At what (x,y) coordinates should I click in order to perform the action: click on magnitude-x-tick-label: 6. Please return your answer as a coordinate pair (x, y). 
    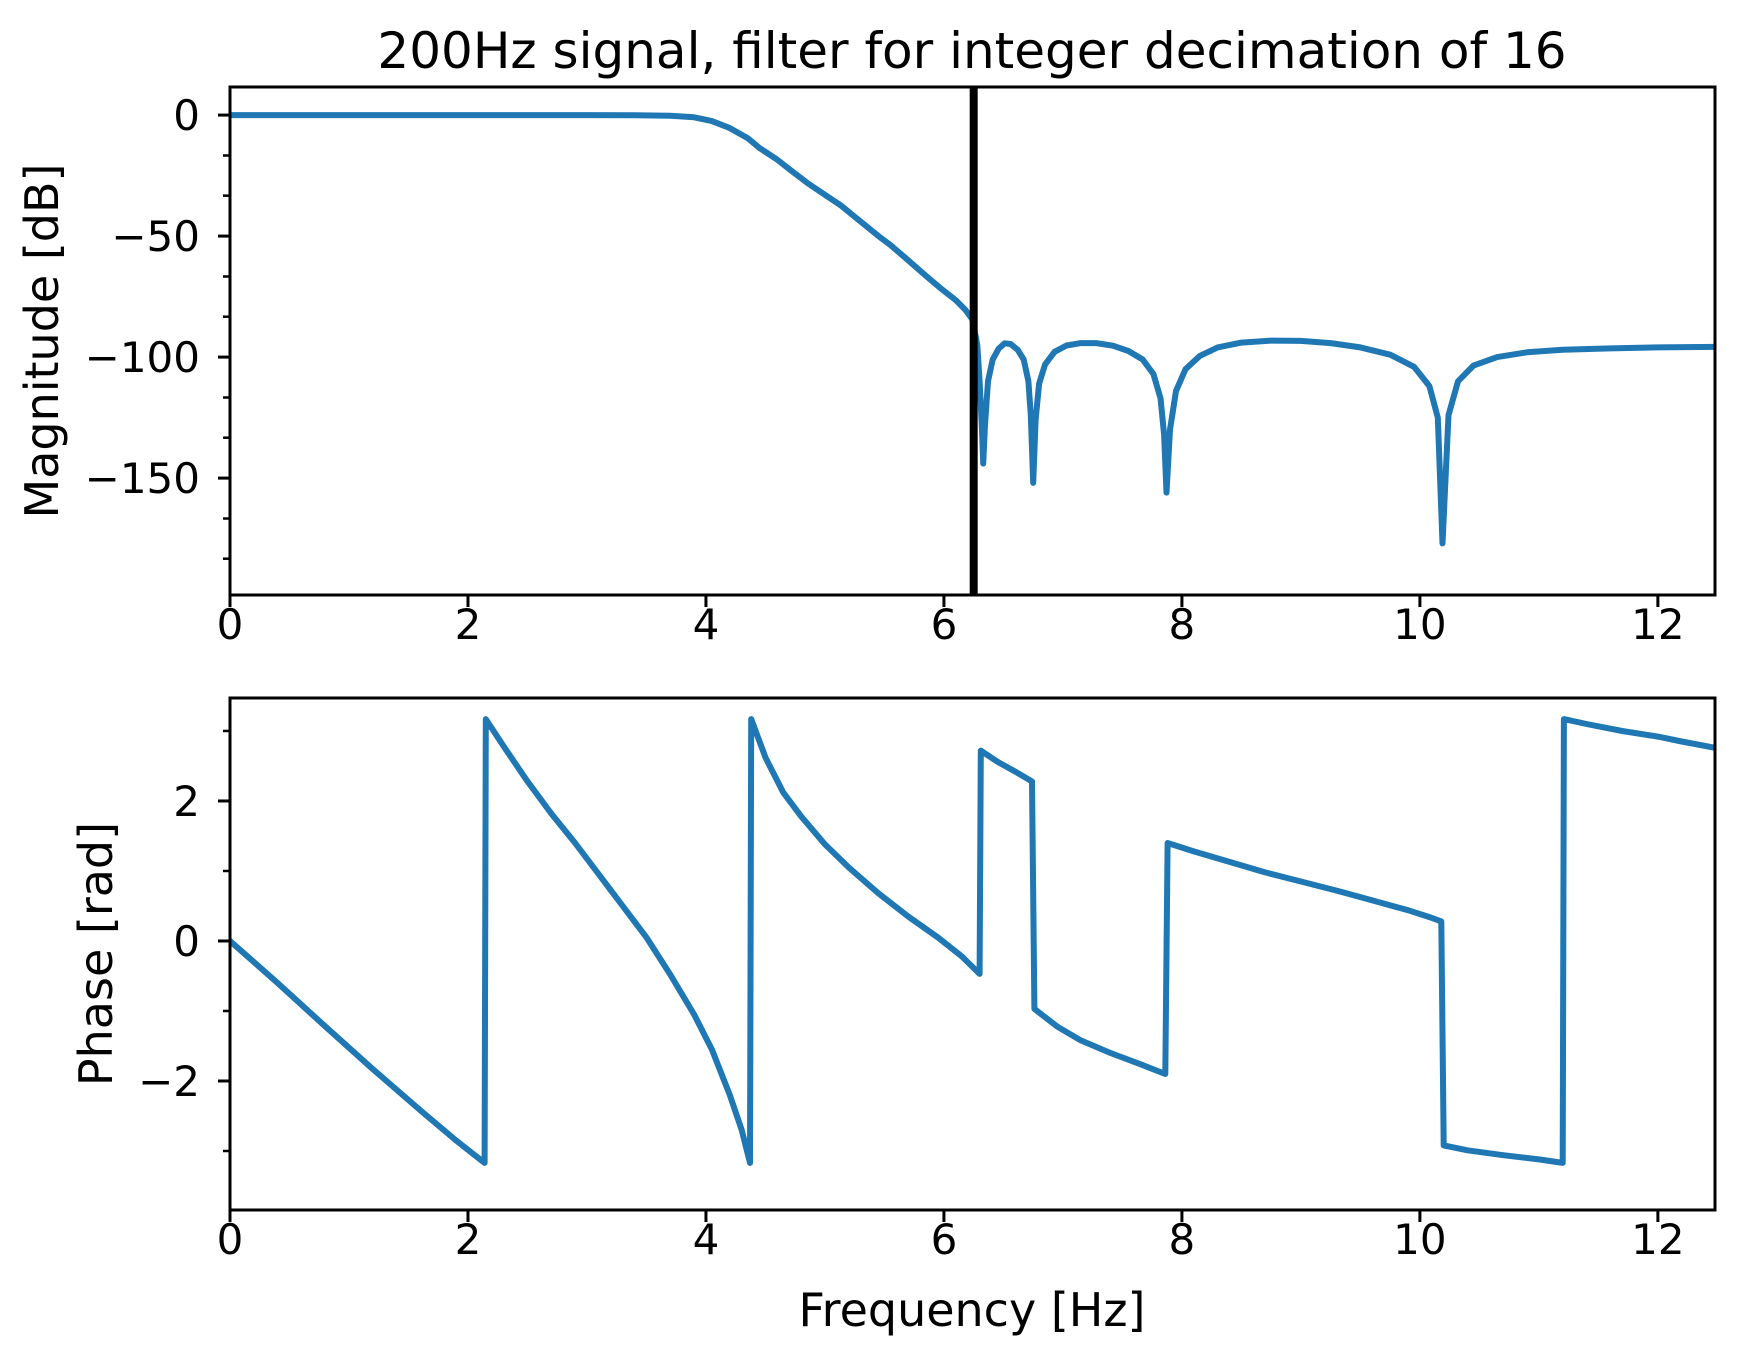
    Looking at the image, I should click on (944, 624).